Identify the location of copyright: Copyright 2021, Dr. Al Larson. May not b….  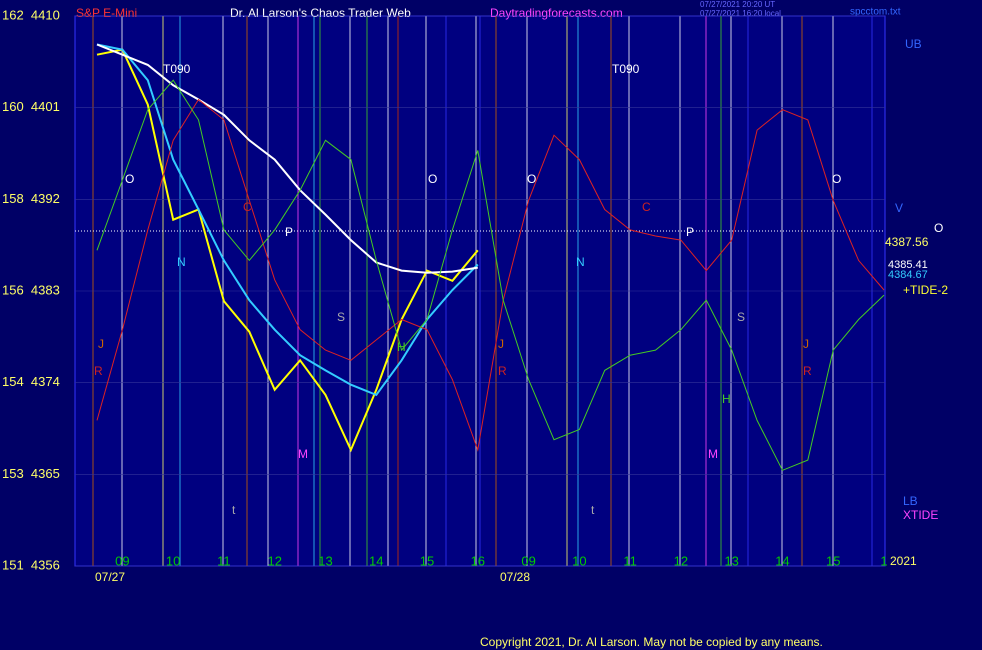
(651, 642).